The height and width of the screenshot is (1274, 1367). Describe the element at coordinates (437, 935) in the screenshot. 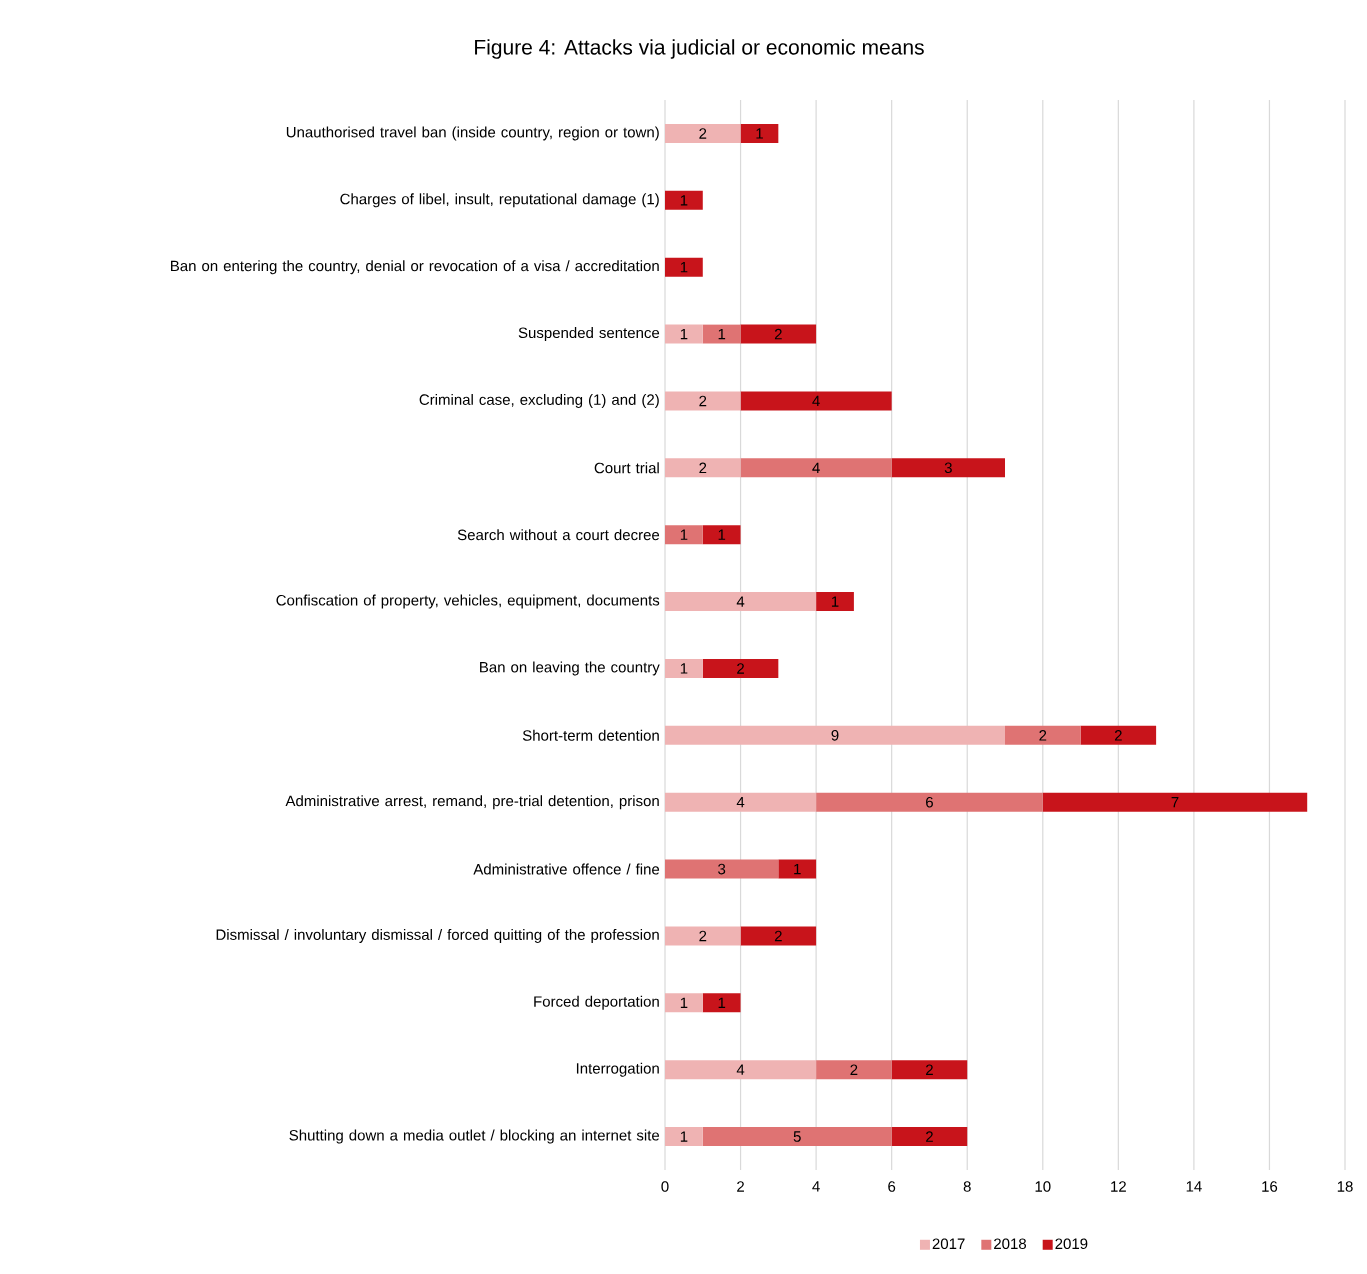

I see `y-tick-label: Dismissal / involuntary dismissal / forced quitting of the profession` at that location.